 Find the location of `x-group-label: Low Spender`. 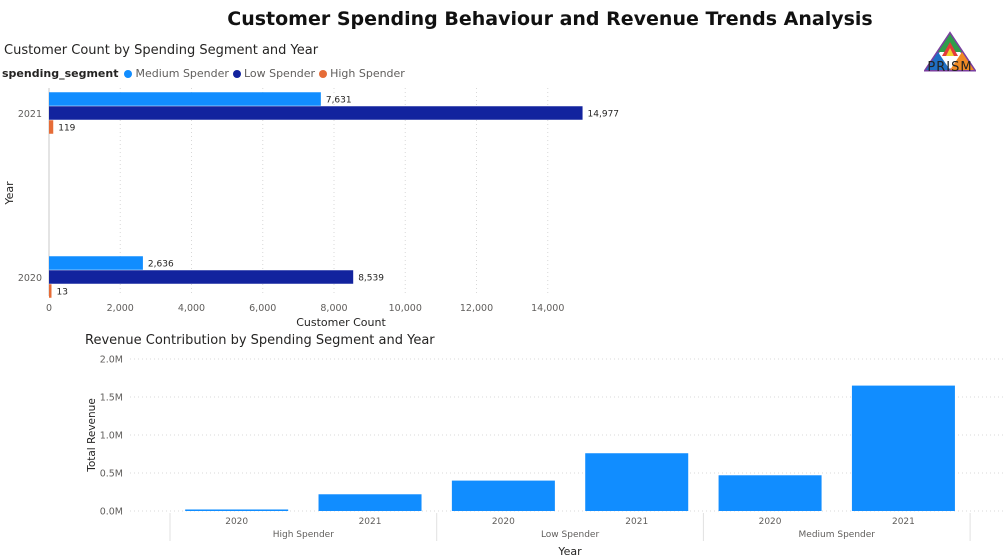

x-group-label: Low Spender is located at coordinates (570, 535).